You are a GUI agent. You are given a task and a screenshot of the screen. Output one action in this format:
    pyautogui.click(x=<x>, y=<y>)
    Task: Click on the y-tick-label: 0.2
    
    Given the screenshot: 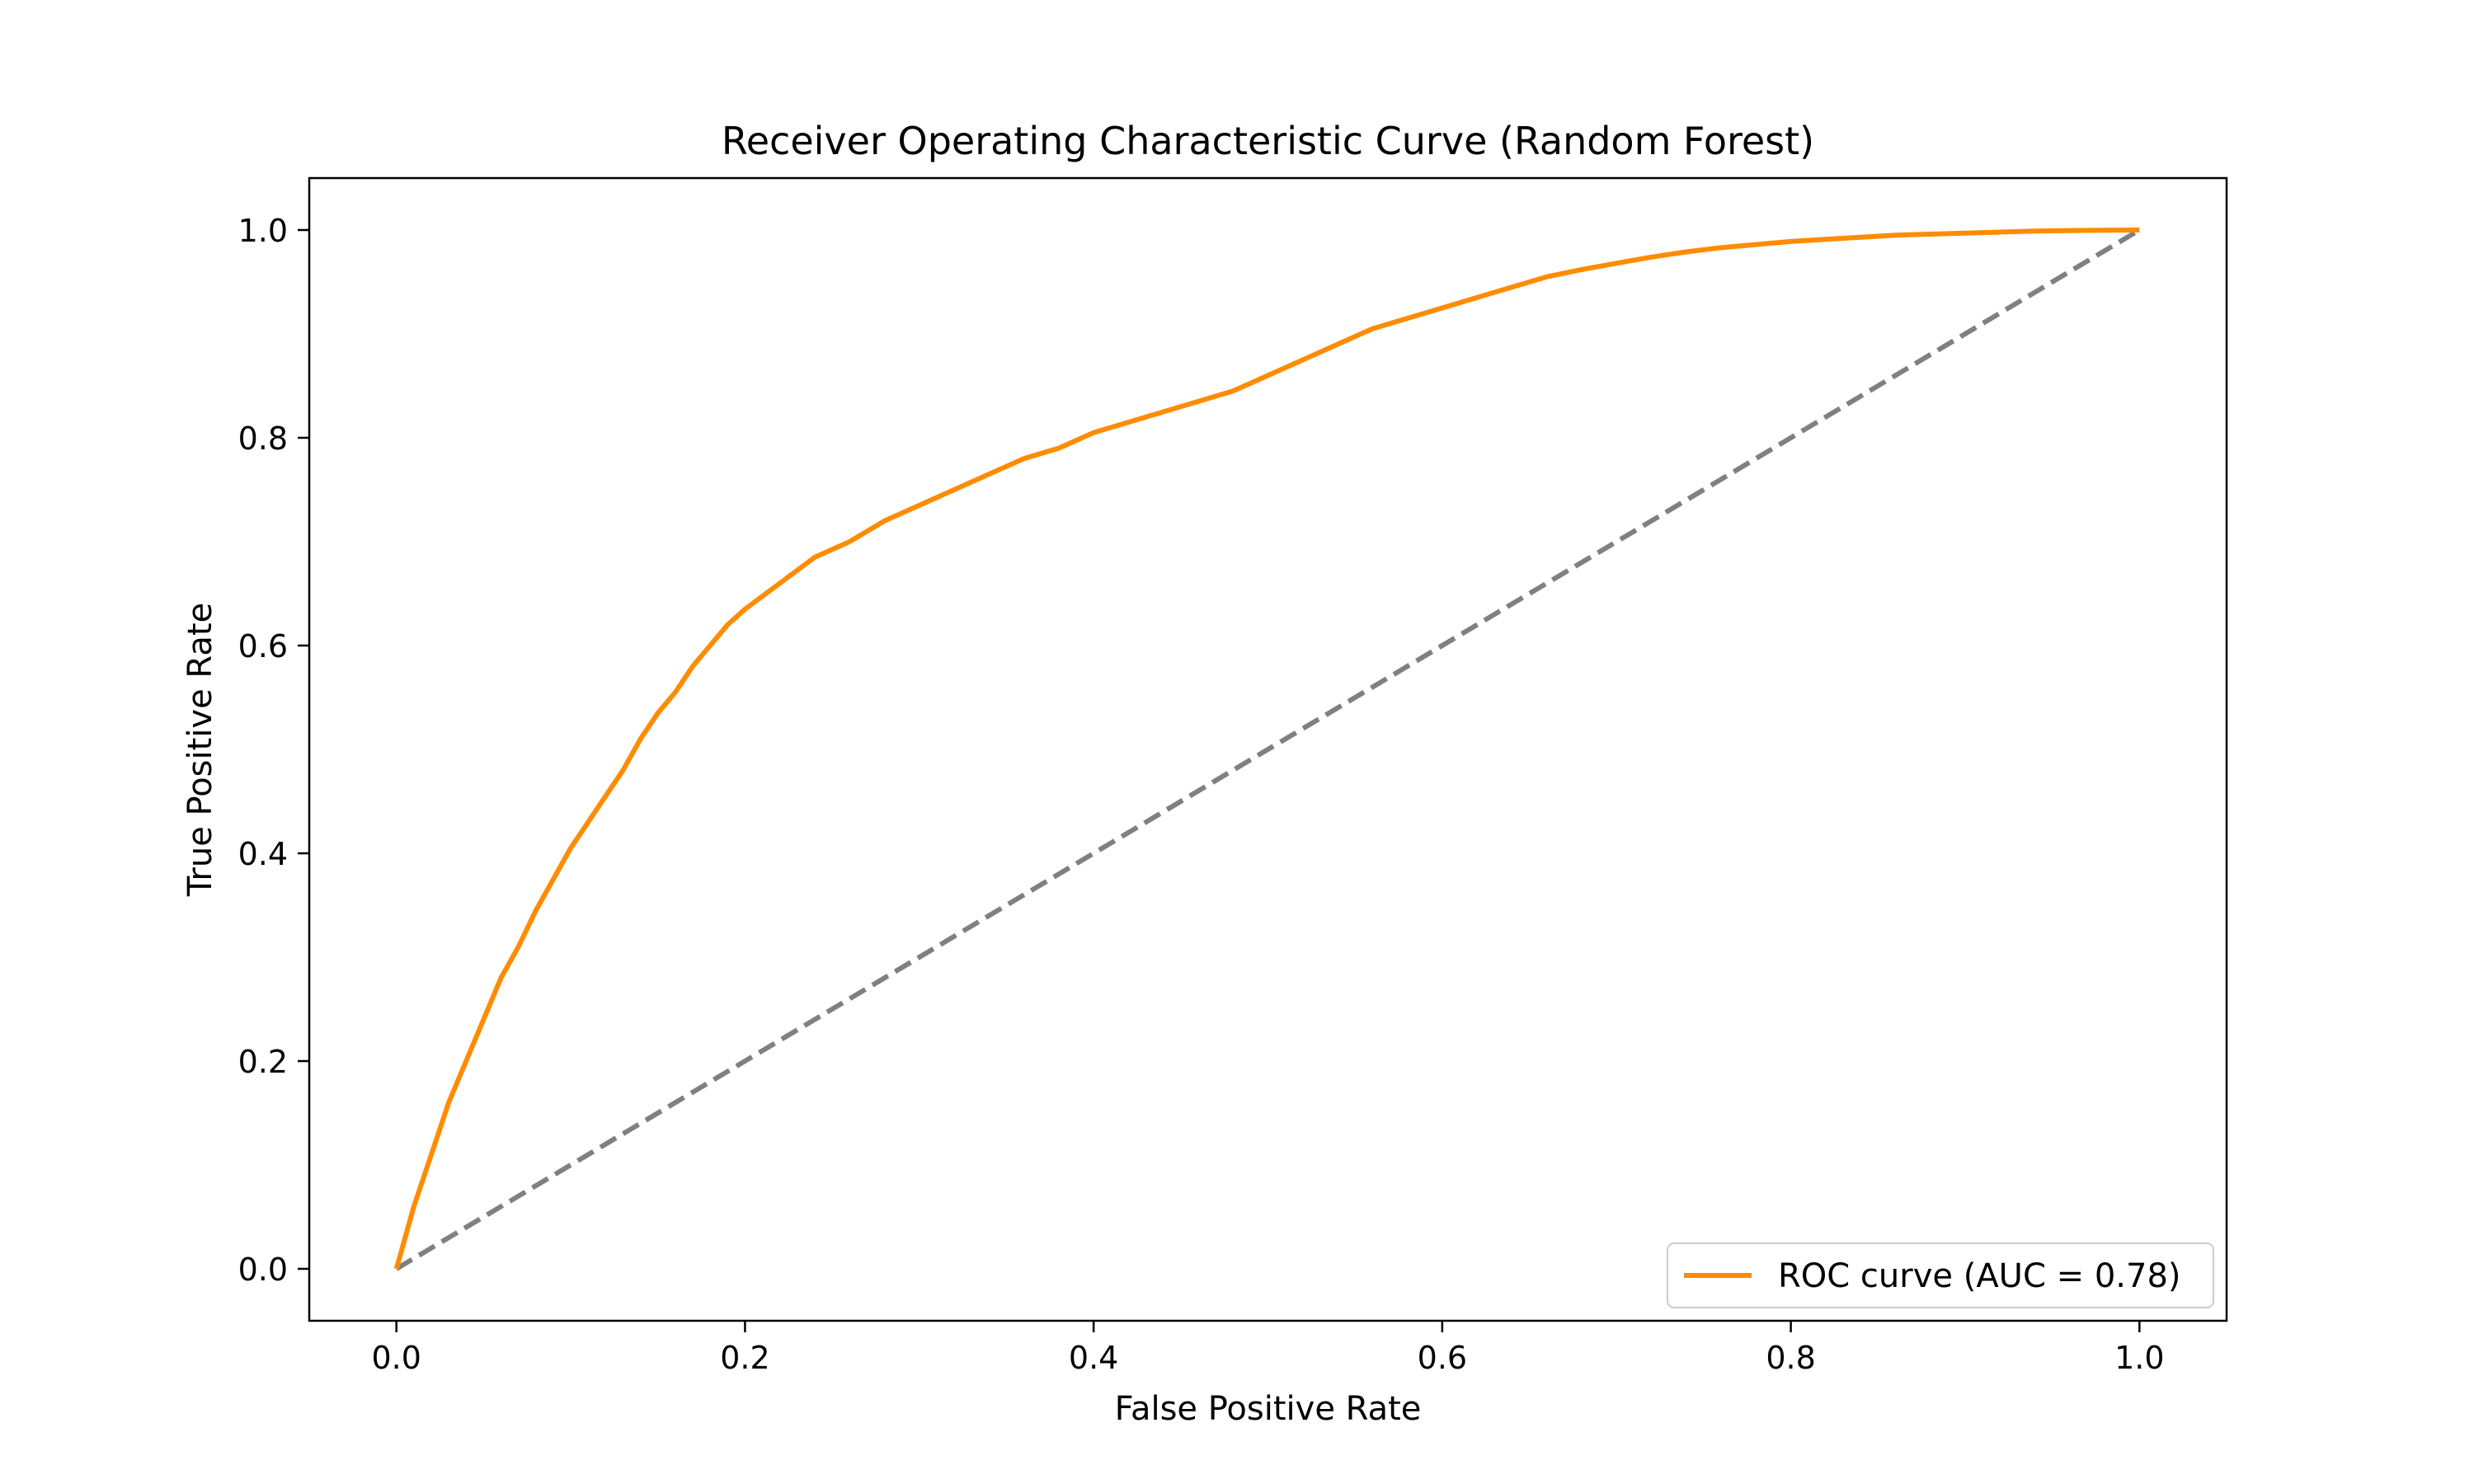 What is the action you would take?
    pyautogui.click(x=263, y=1062)
    